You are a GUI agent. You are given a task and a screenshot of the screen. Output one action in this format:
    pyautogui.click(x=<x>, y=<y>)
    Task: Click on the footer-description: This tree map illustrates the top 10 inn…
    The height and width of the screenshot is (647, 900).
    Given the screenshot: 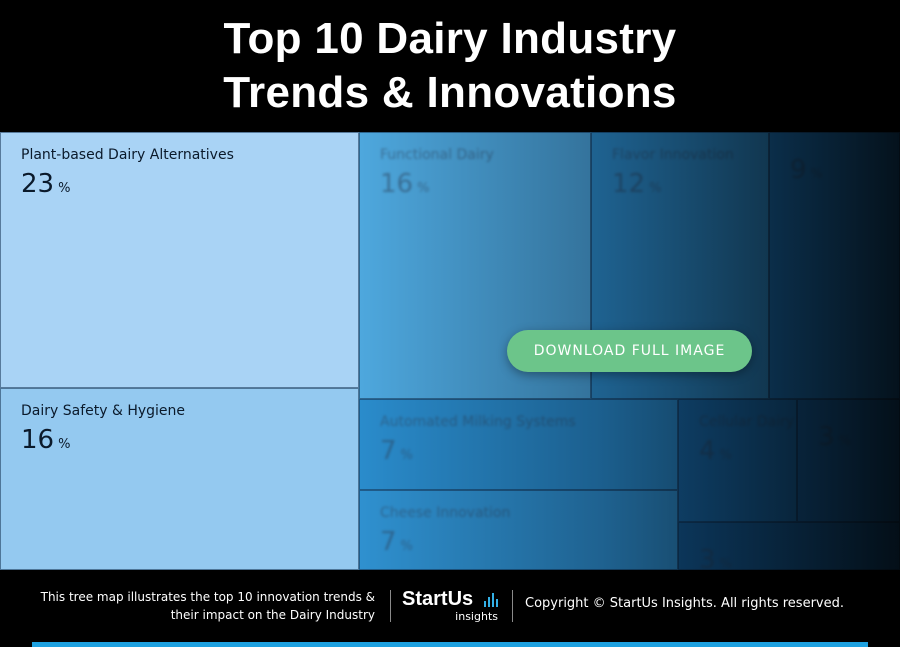 What is the action you would take?
    pyautogui.click(x=195, y=606)
    